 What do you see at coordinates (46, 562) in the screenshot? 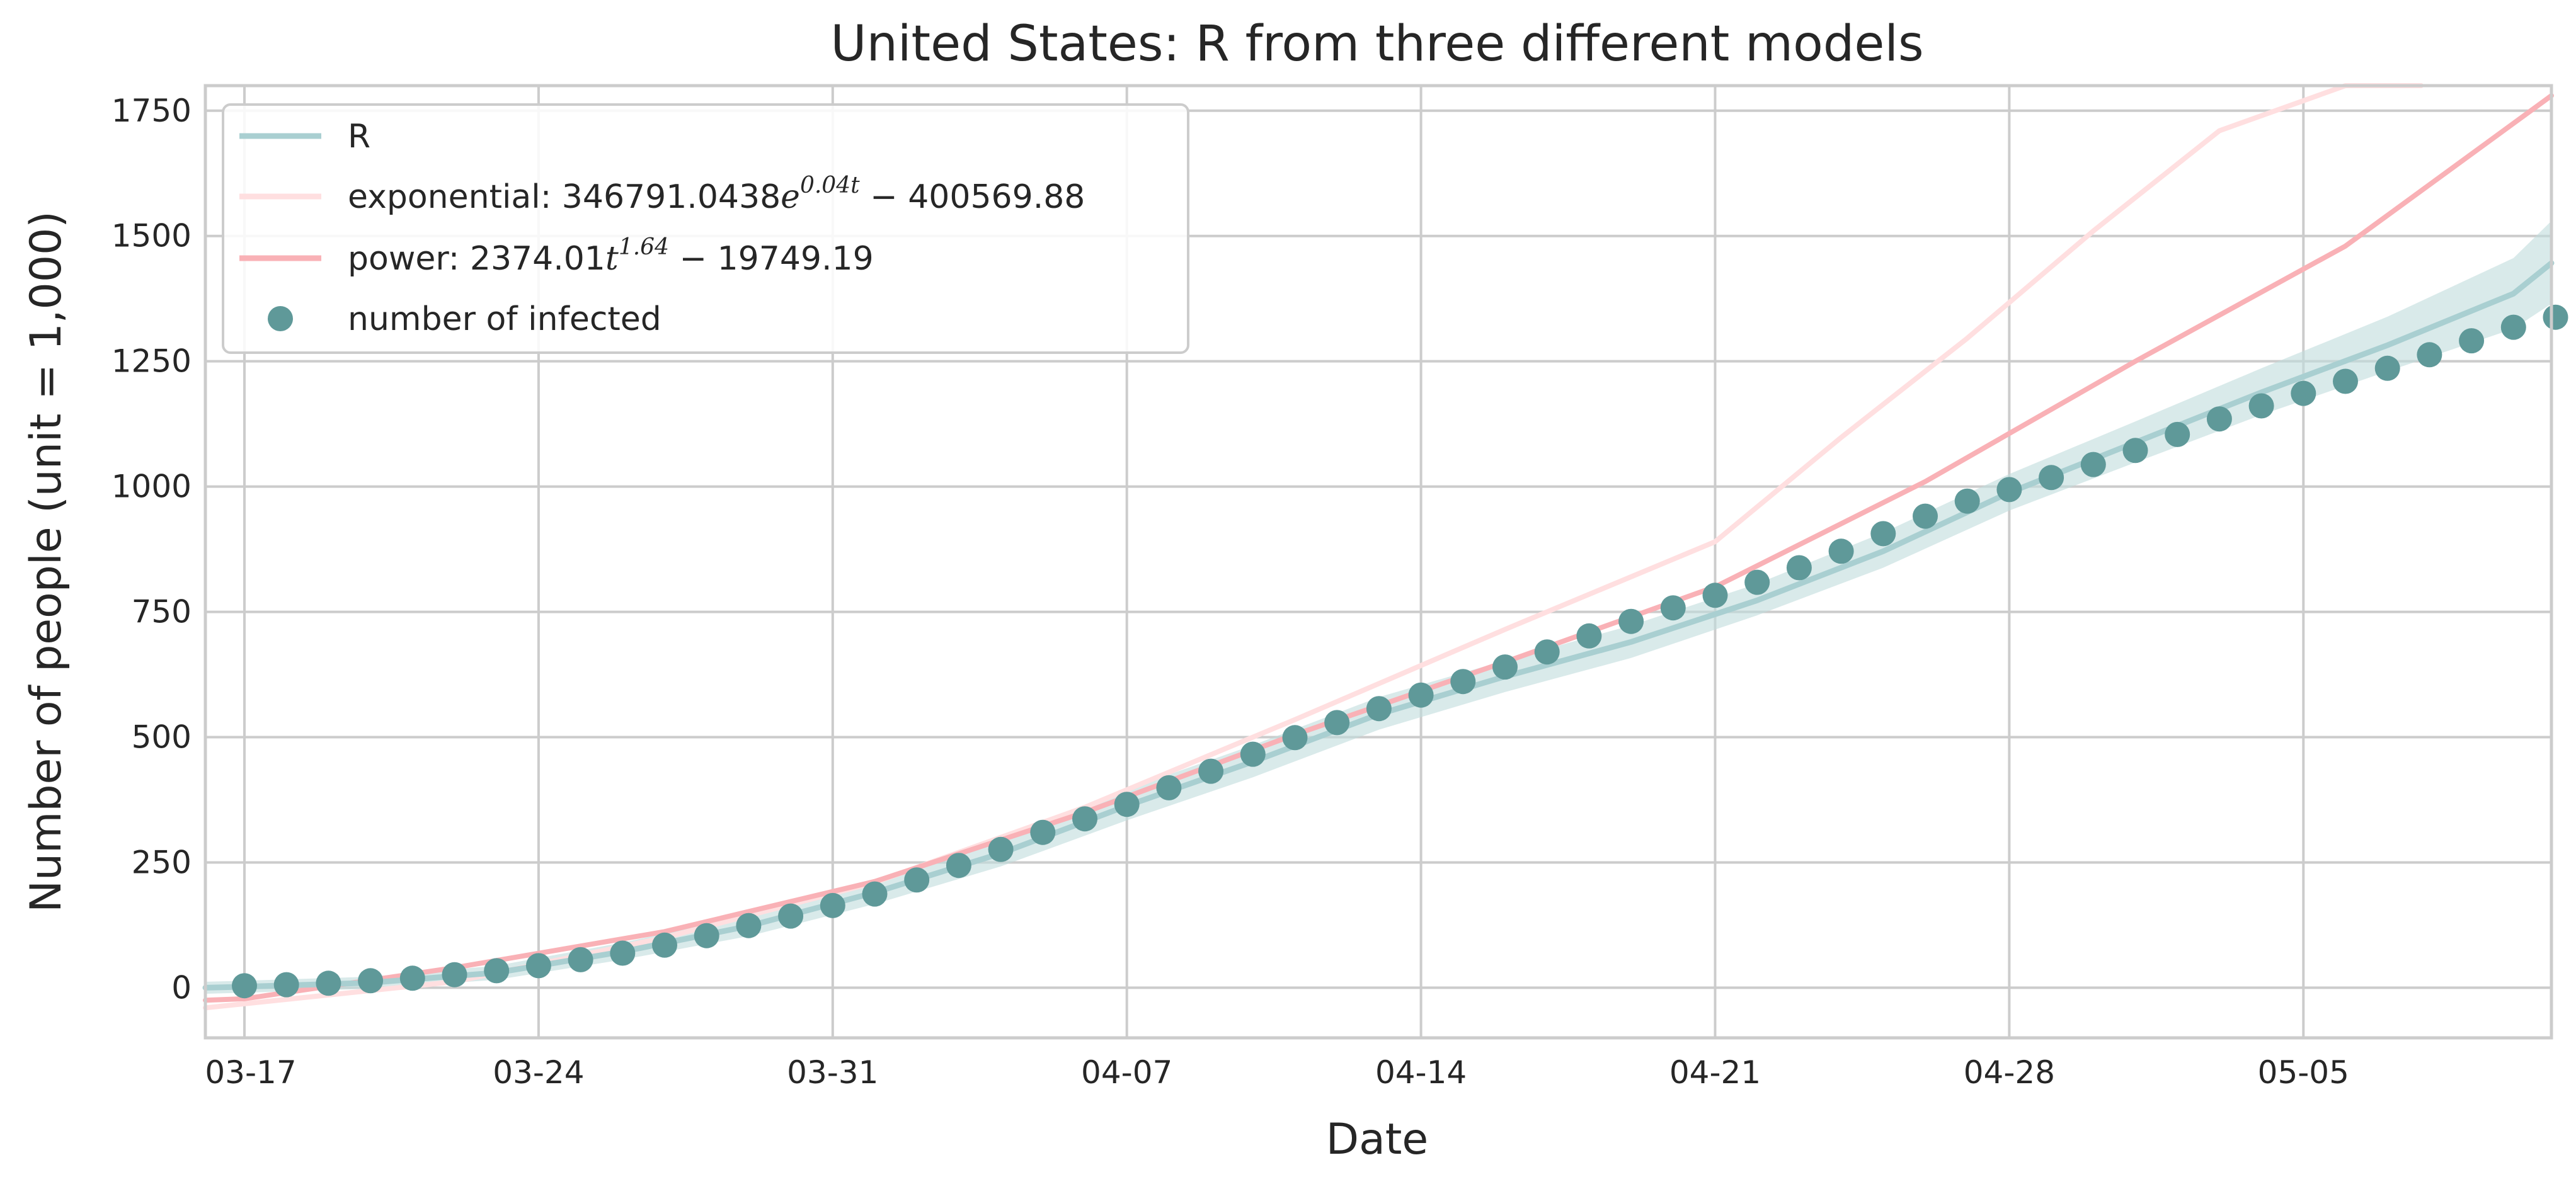
I see `y-axis-label: Number of people (unit = 1,000)` at bounding box center [46, 562].